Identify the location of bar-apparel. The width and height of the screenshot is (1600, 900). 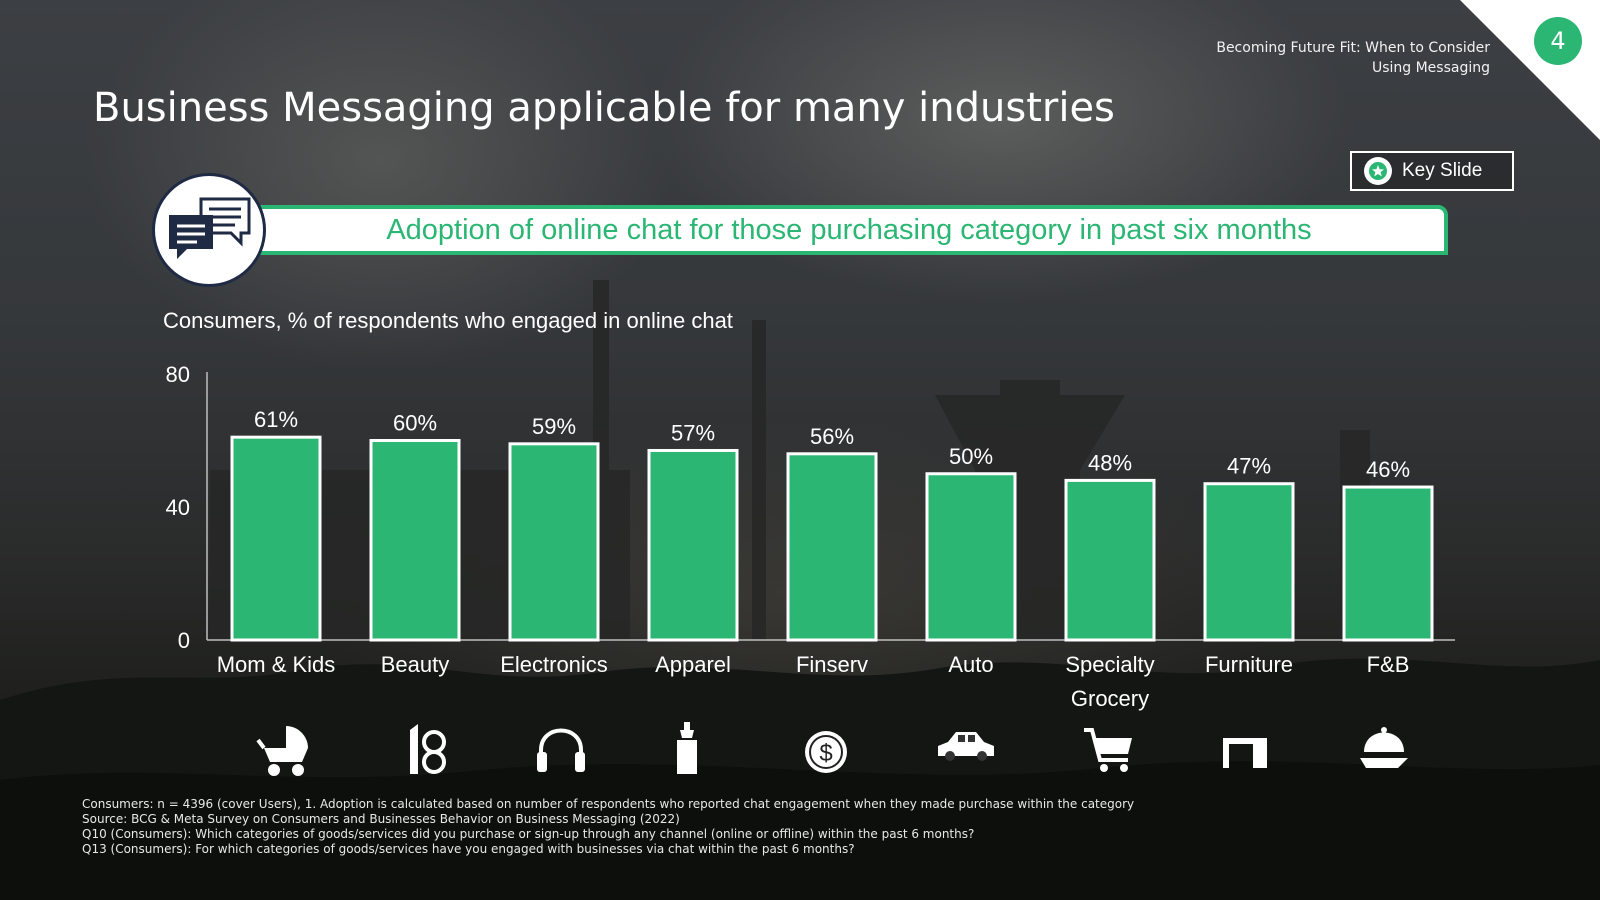
(693, 545).